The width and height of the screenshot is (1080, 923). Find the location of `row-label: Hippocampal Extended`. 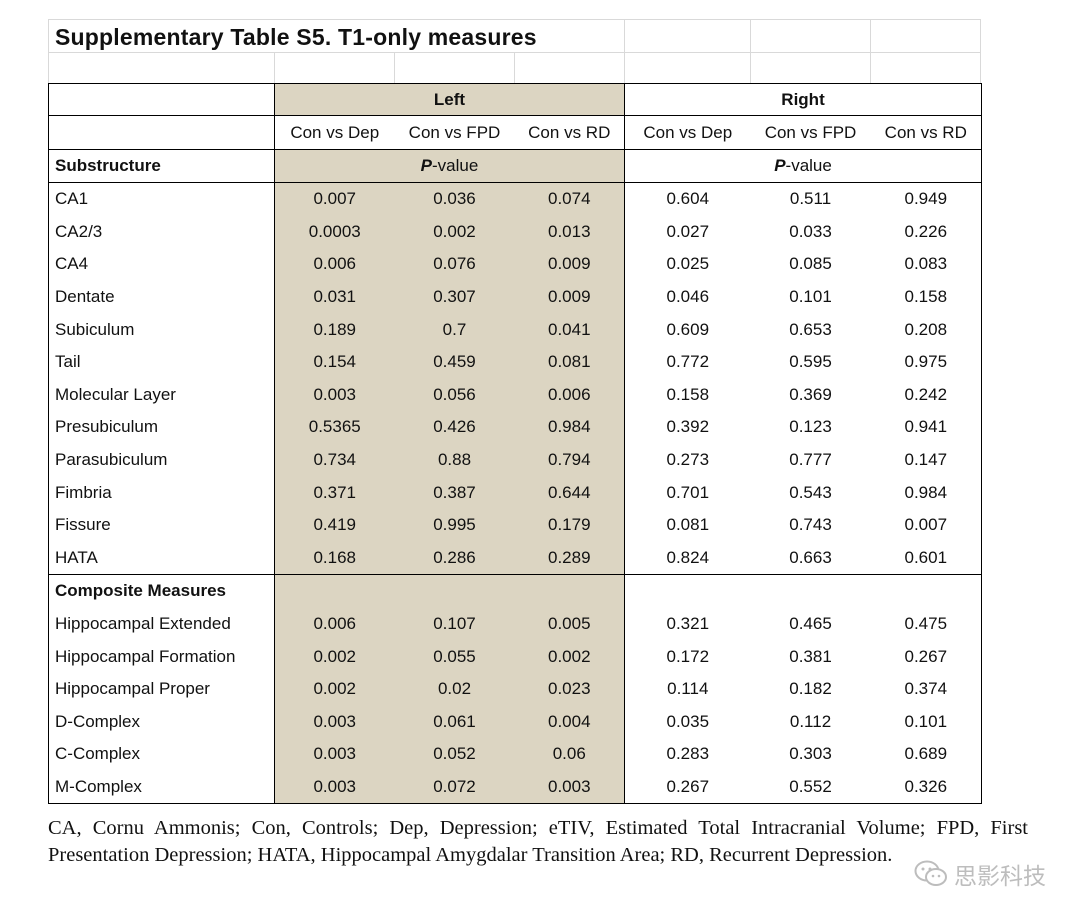

row-label: Hippocampal Extended is located at coordinates (161, 624).